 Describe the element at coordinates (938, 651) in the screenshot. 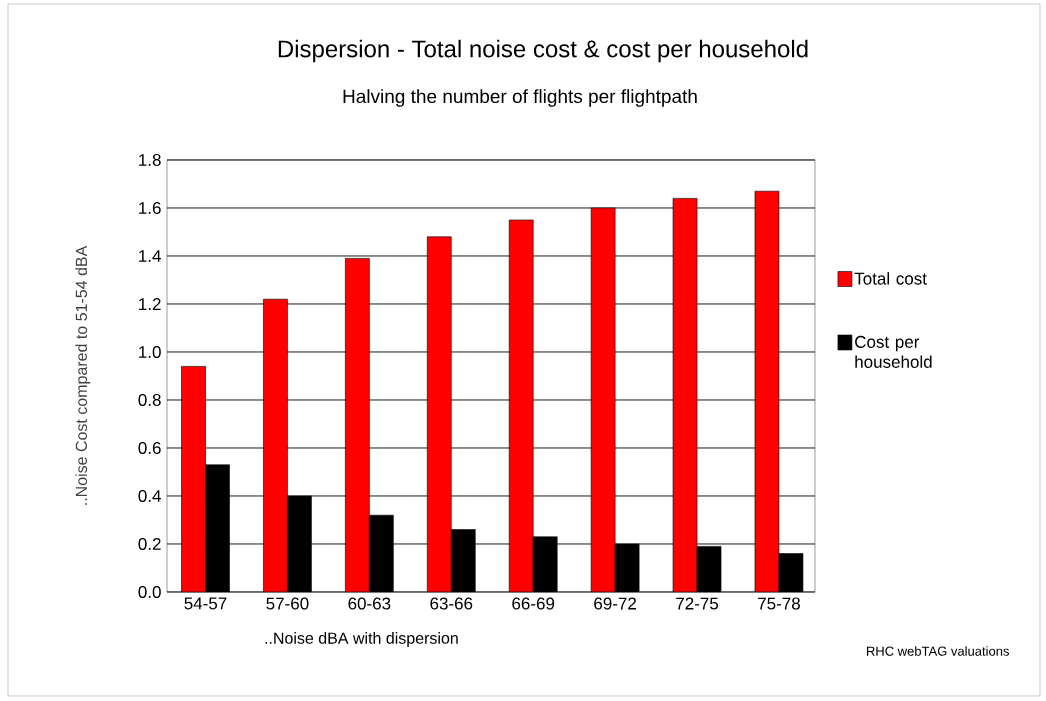

I see `text: RHC webTAG valuations` at that location.